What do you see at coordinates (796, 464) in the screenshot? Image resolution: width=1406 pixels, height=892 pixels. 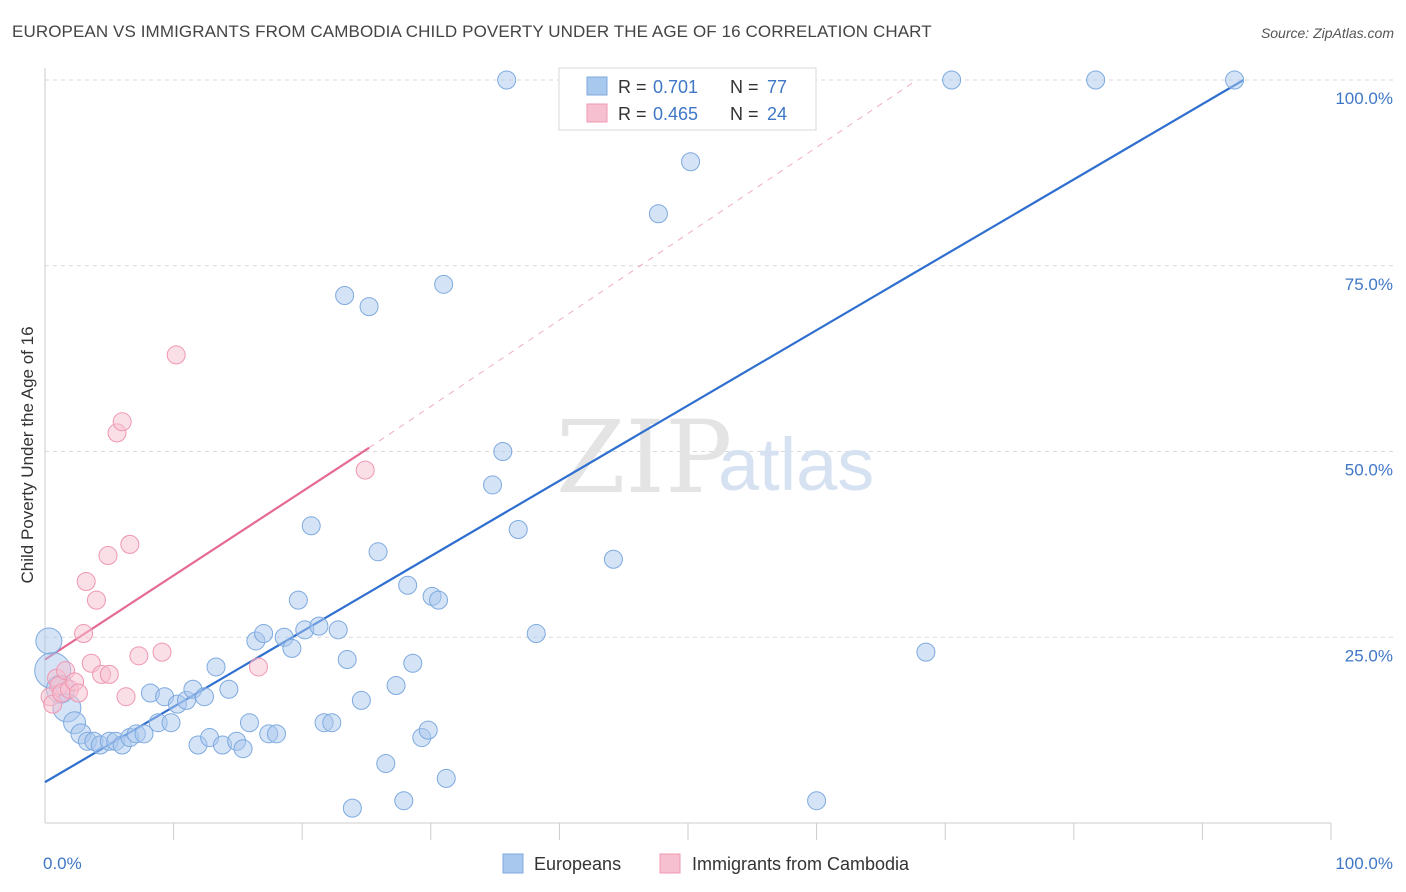 I see `watermark-atlas: atlas` at bounding box center [796, 464].